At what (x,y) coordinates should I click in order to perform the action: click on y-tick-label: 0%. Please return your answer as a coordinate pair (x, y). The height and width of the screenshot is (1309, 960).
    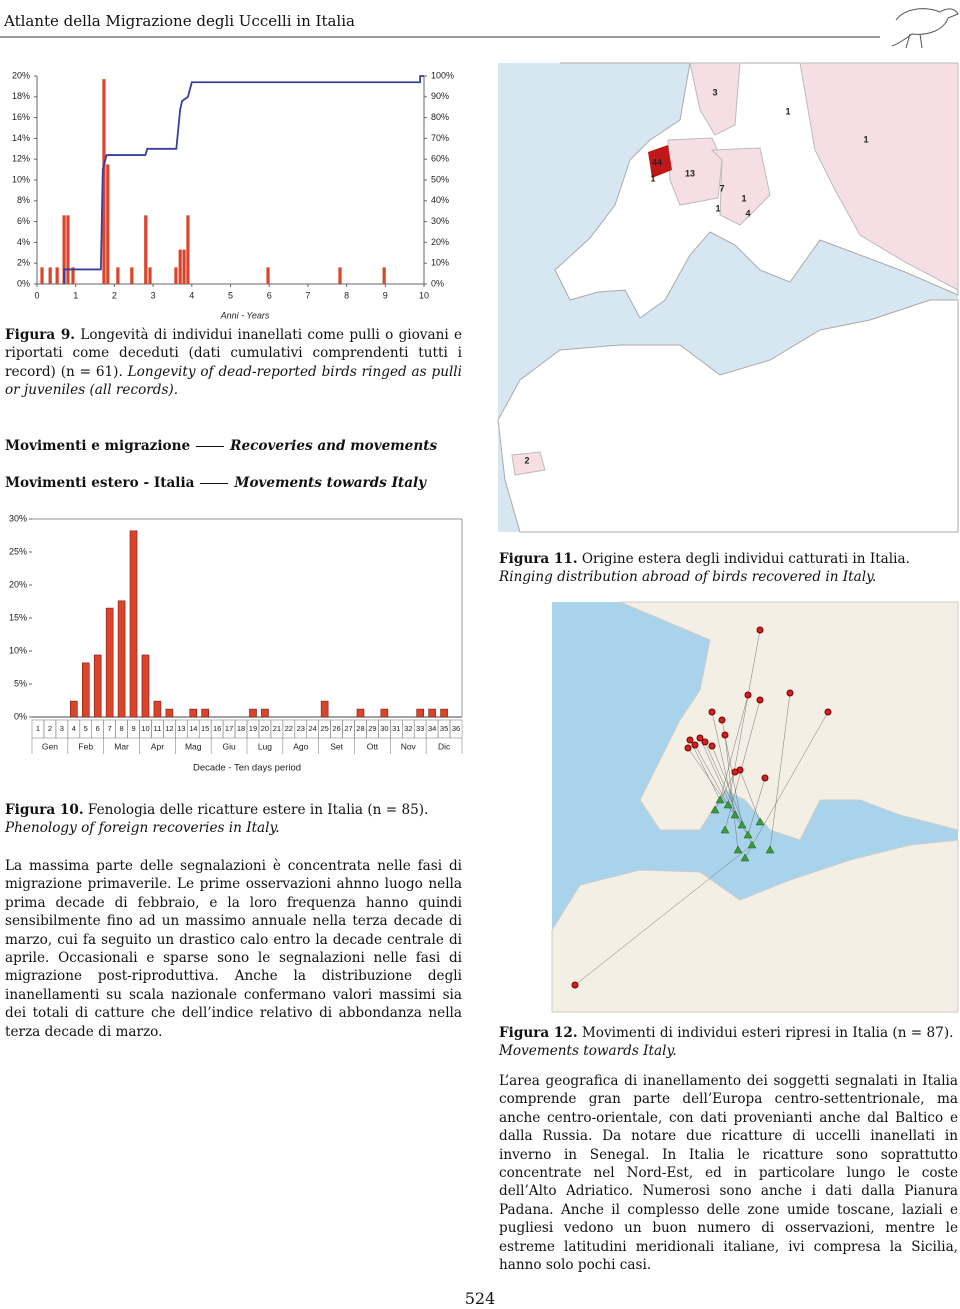
    Looking at the image, I should click on (23, 283).